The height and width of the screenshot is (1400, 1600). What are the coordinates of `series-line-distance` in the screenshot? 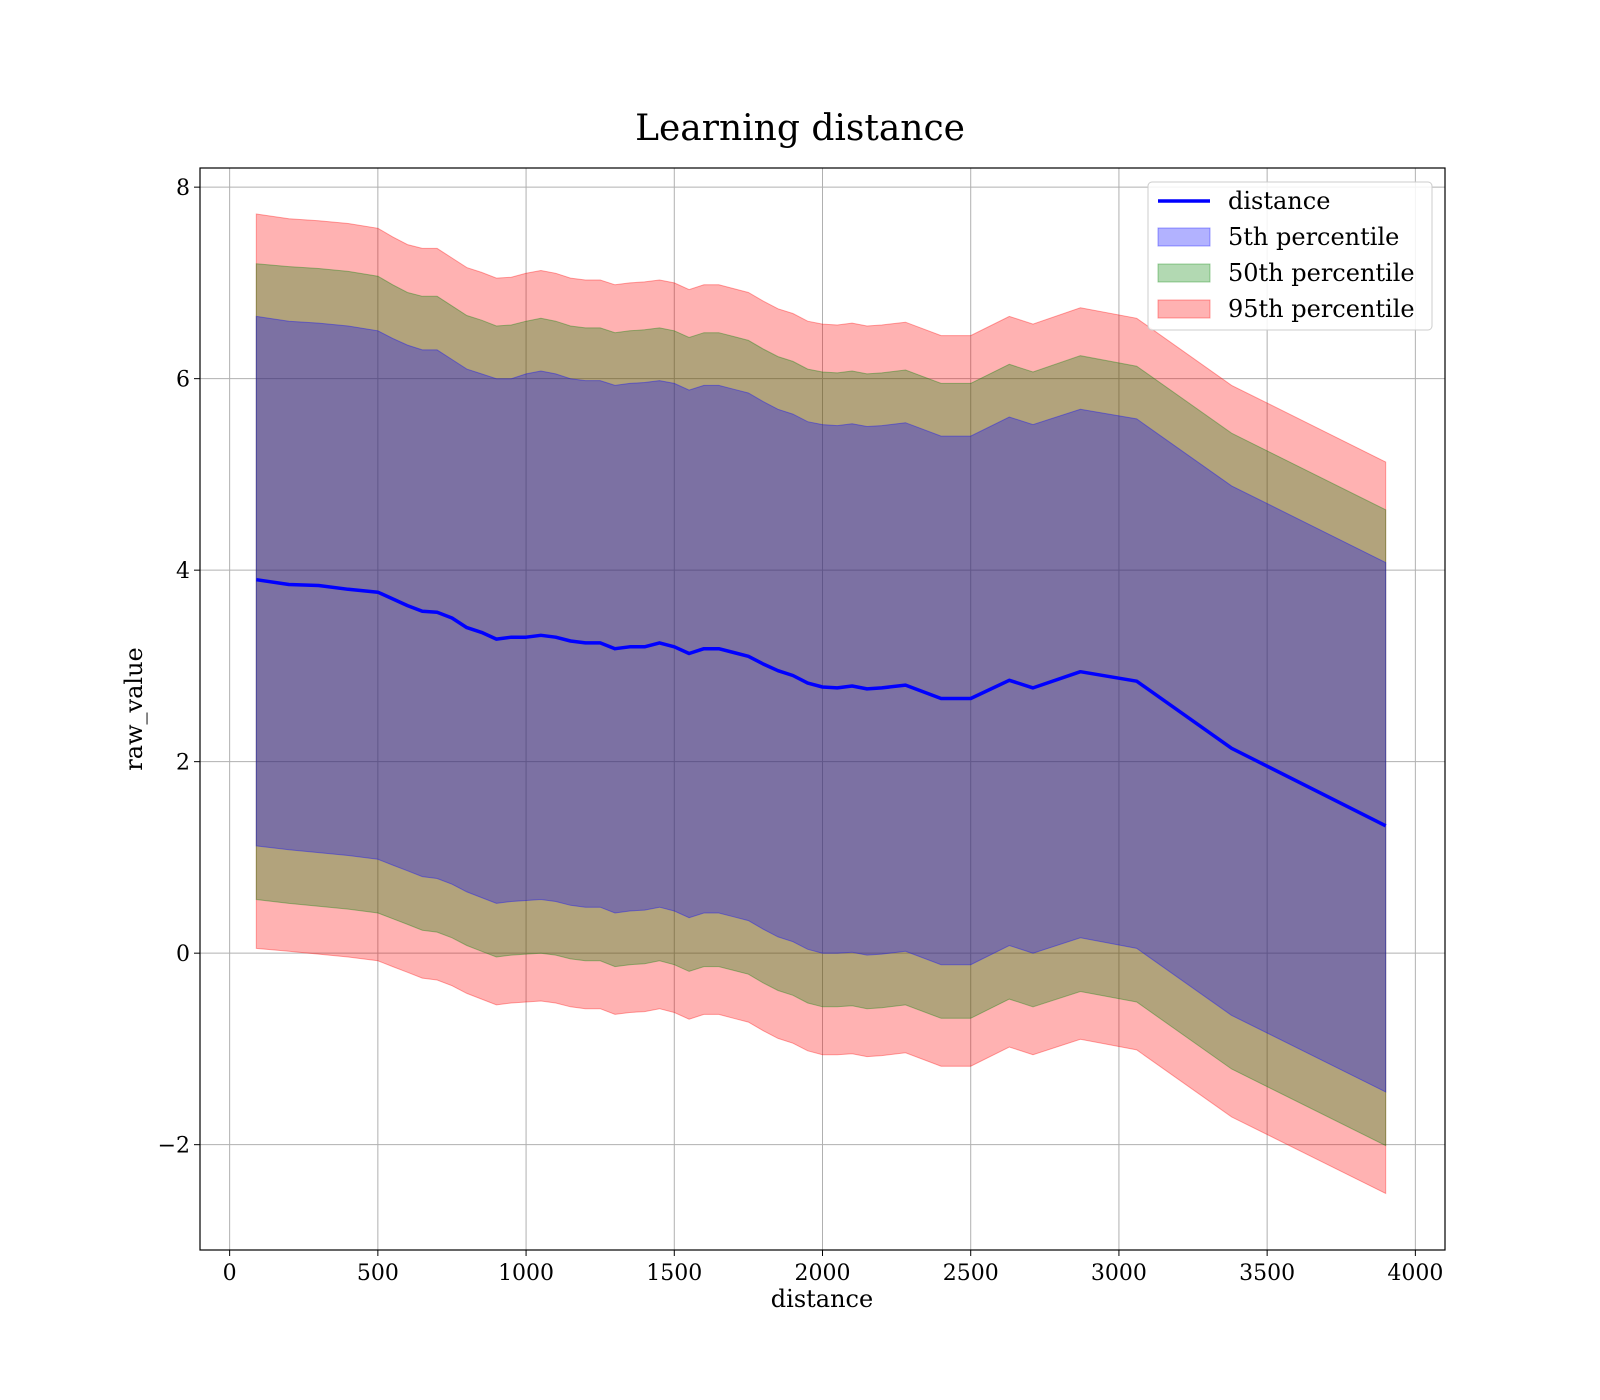 It's located at (821, 702).